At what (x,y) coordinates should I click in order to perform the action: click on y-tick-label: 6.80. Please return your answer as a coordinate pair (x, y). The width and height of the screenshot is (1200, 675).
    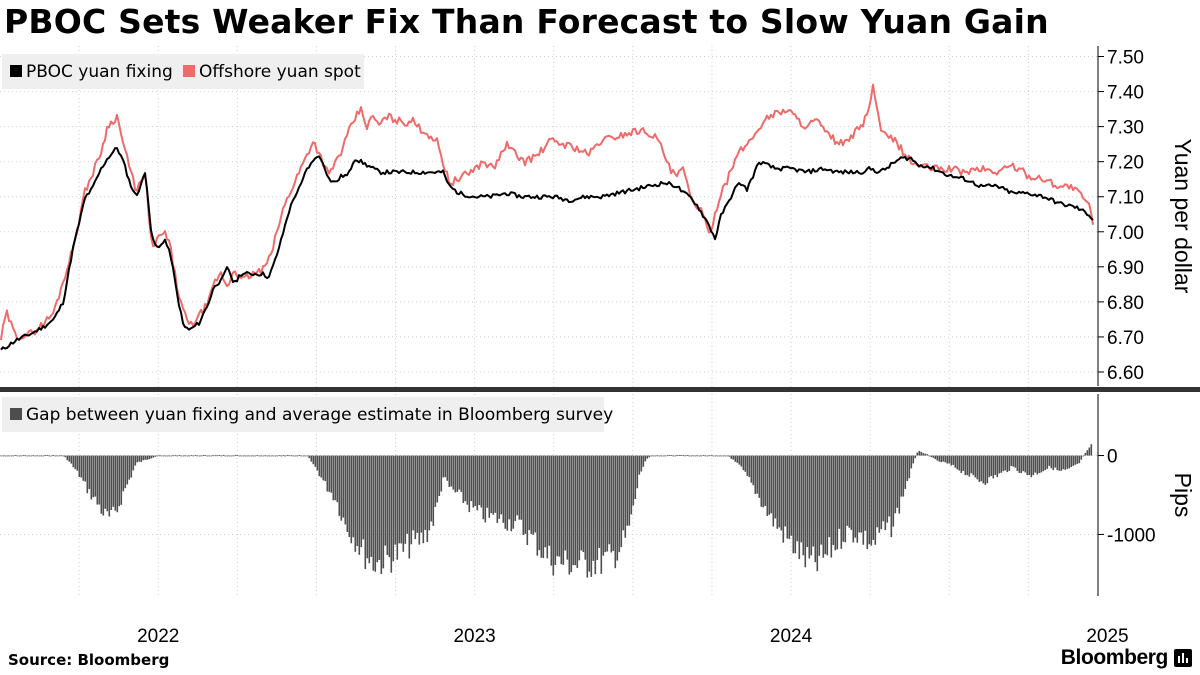
    Looking at the image, I should click on (1125, 303).